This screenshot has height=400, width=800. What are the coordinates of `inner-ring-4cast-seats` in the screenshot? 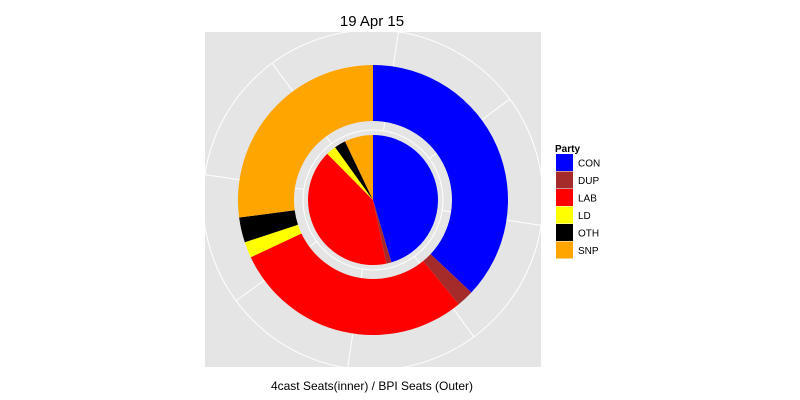 It's located at (373, 200).